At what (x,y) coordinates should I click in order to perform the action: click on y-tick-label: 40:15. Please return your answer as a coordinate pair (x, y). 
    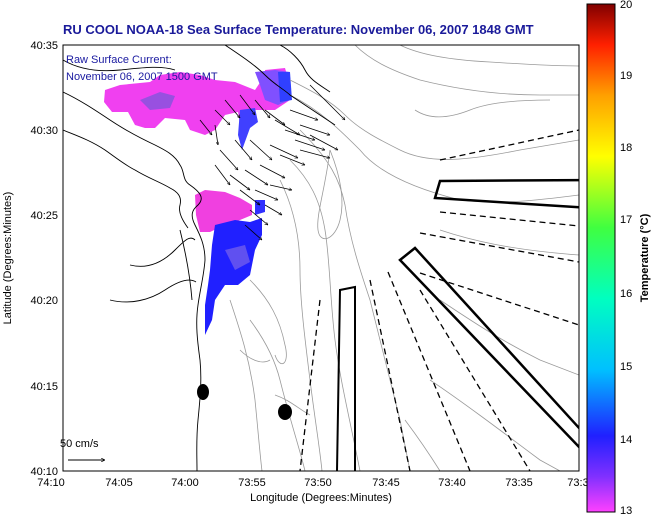
    Looking at the image, I should click on (44, 387).